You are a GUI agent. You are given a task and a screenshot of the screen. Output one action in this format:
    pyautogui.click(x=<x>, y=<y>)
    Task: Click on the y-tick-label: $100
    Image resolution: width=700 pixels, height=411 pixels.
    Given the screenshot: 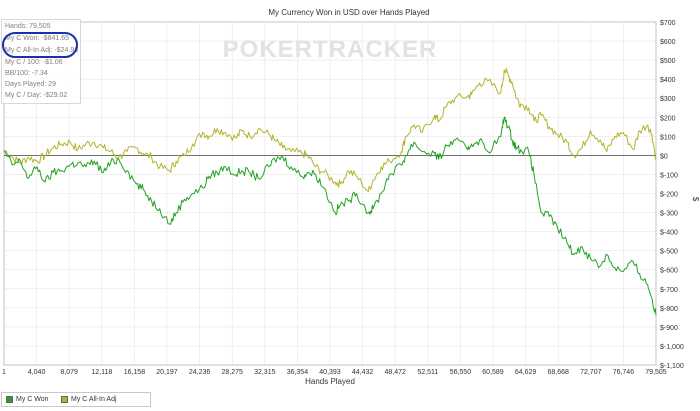 What is the action you would take?
    pyautogui.click(x=668, y=137)
    